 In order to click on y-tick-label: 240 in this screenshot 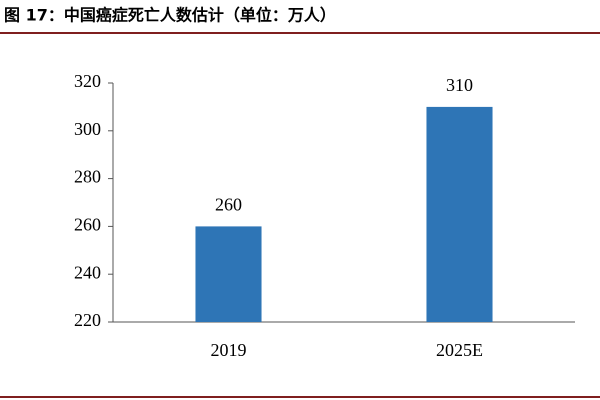, I will do `click(87, 272)`.